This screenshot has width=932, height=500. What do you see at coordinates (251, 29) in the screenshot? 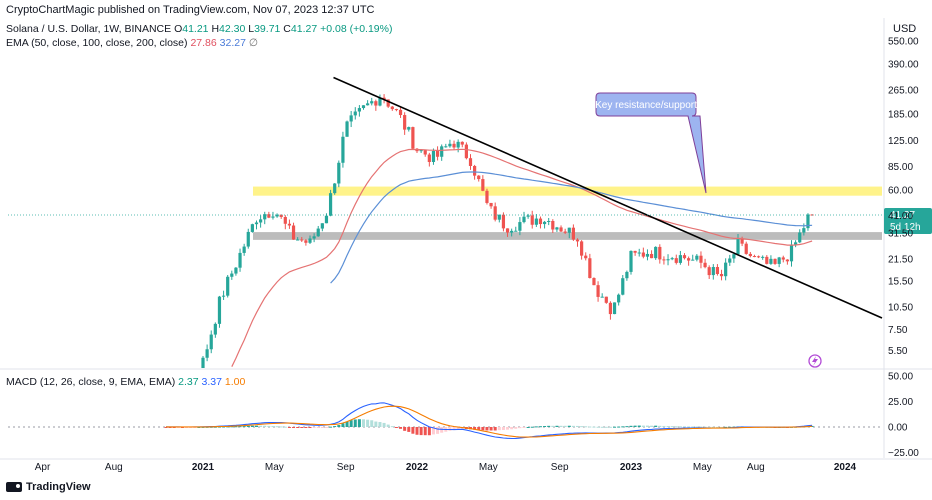
I see `ohlc-low-label: L` at bounding box center [251, 29].